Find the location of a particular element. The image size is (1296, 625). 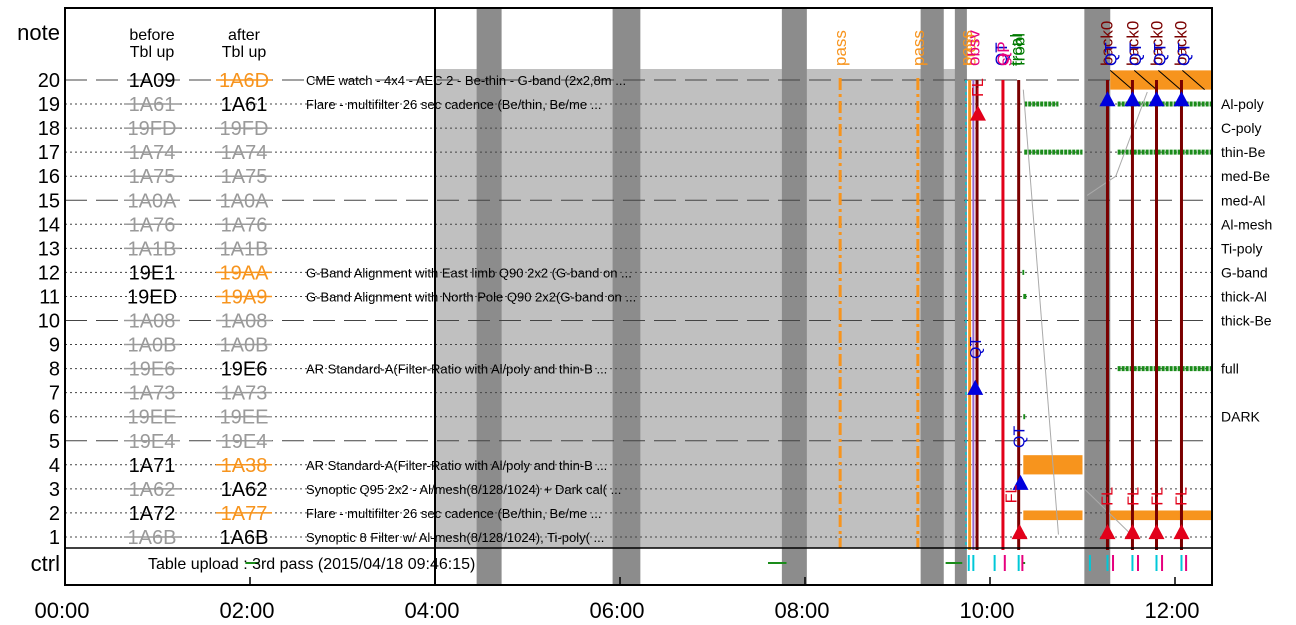

filter-label: thick-Al is located at coordinates (1244, 296).